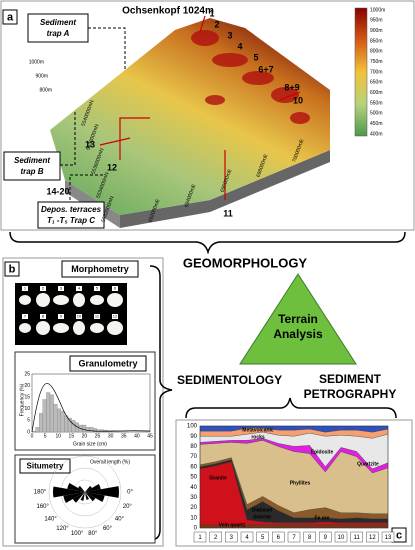 The image size is (415, 550). What do you see at coordinates (112, 167) in the screenshot?
I see `site-label: 12` at bounding box center [112, 167].